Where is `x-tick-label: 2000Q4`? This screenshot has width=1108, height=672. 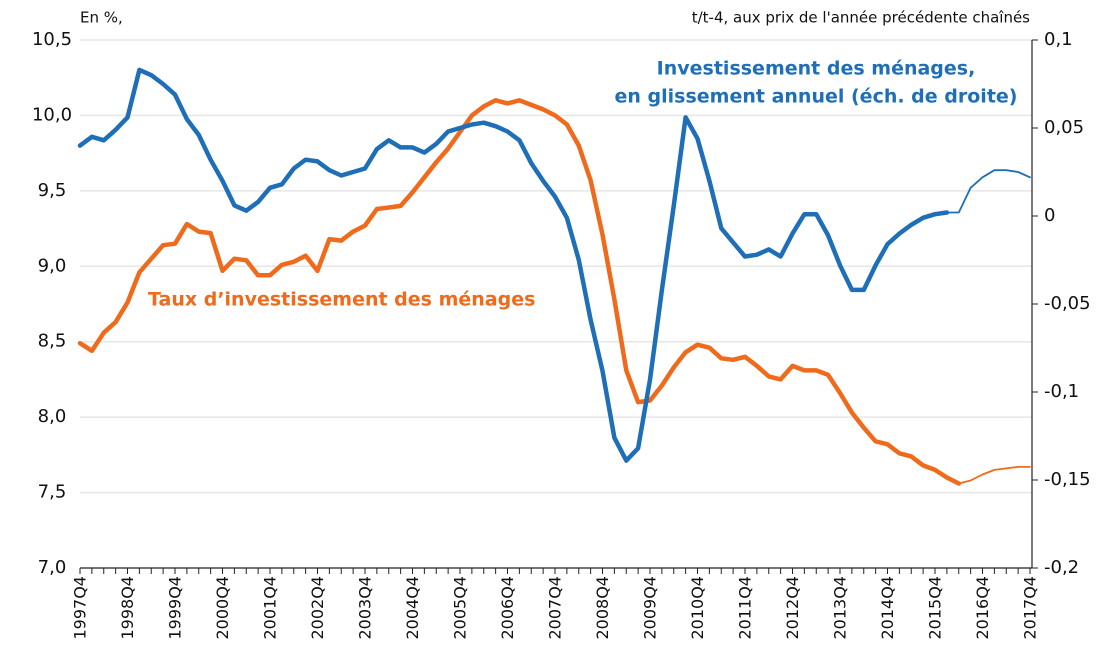 x-tick-label: 2000Q4 is located at coordinates (222, 608).